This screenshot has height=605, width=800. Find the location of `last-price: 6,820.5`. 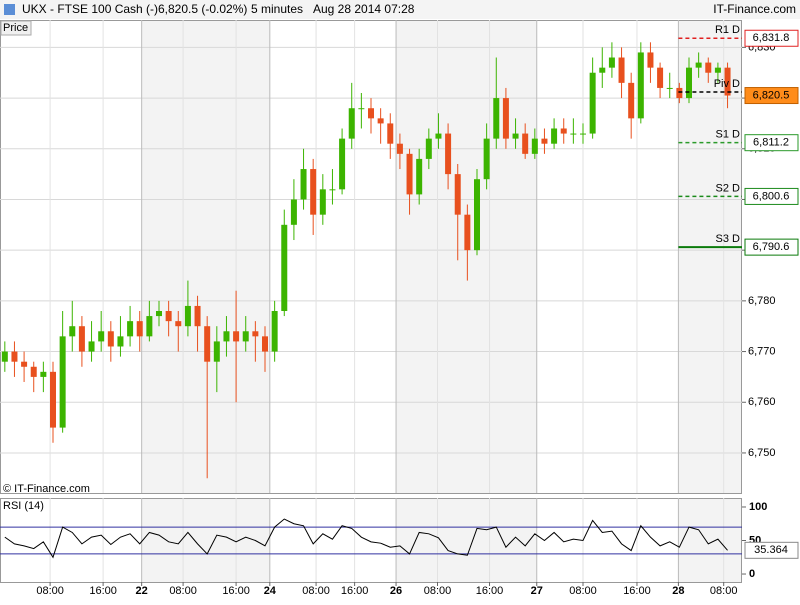

last-price: 6,820.5 is located at coordinates (771, 95).